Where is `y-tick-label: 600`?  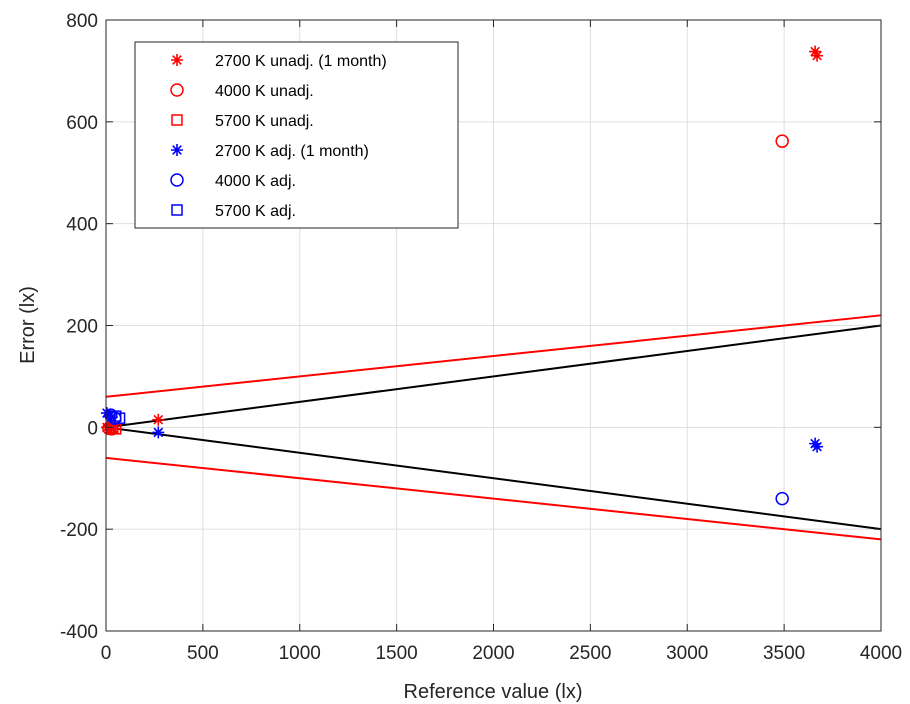 y-tick-label: 600 is located at coordinates (82, 123).